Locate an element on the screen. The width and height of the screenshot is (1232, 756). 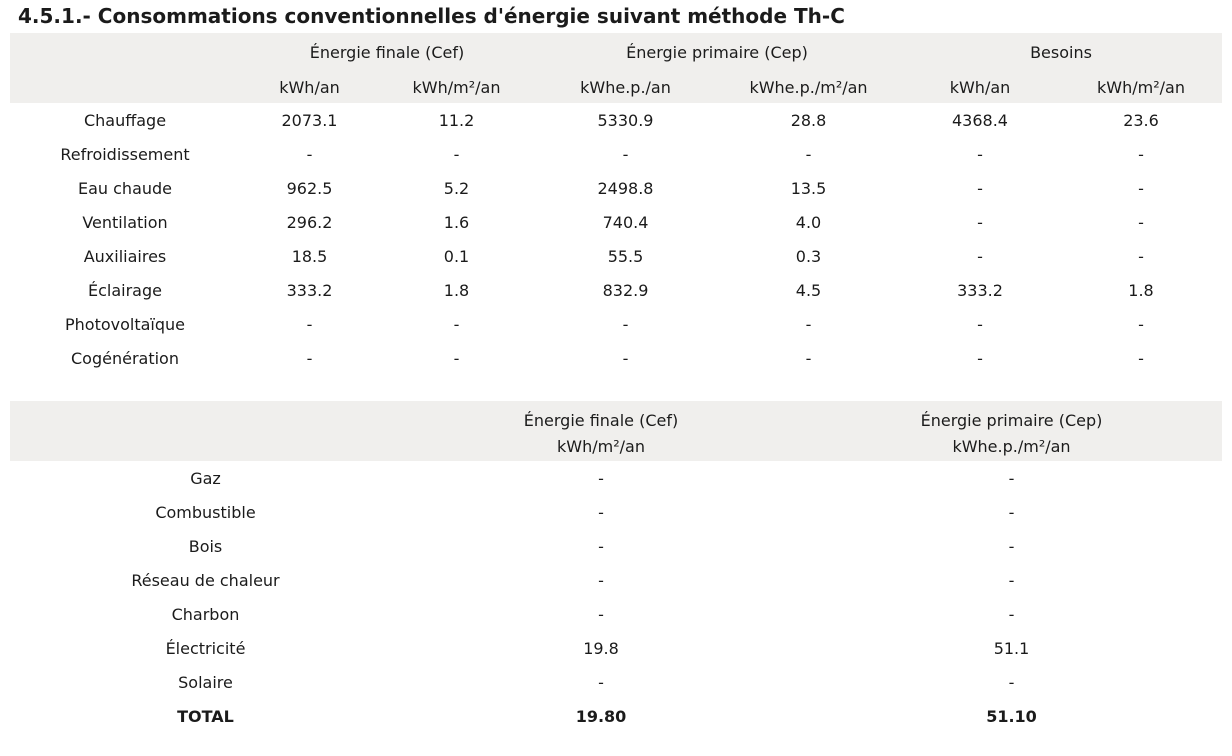
row-label: Gaz is located at coordinates (205, 478).